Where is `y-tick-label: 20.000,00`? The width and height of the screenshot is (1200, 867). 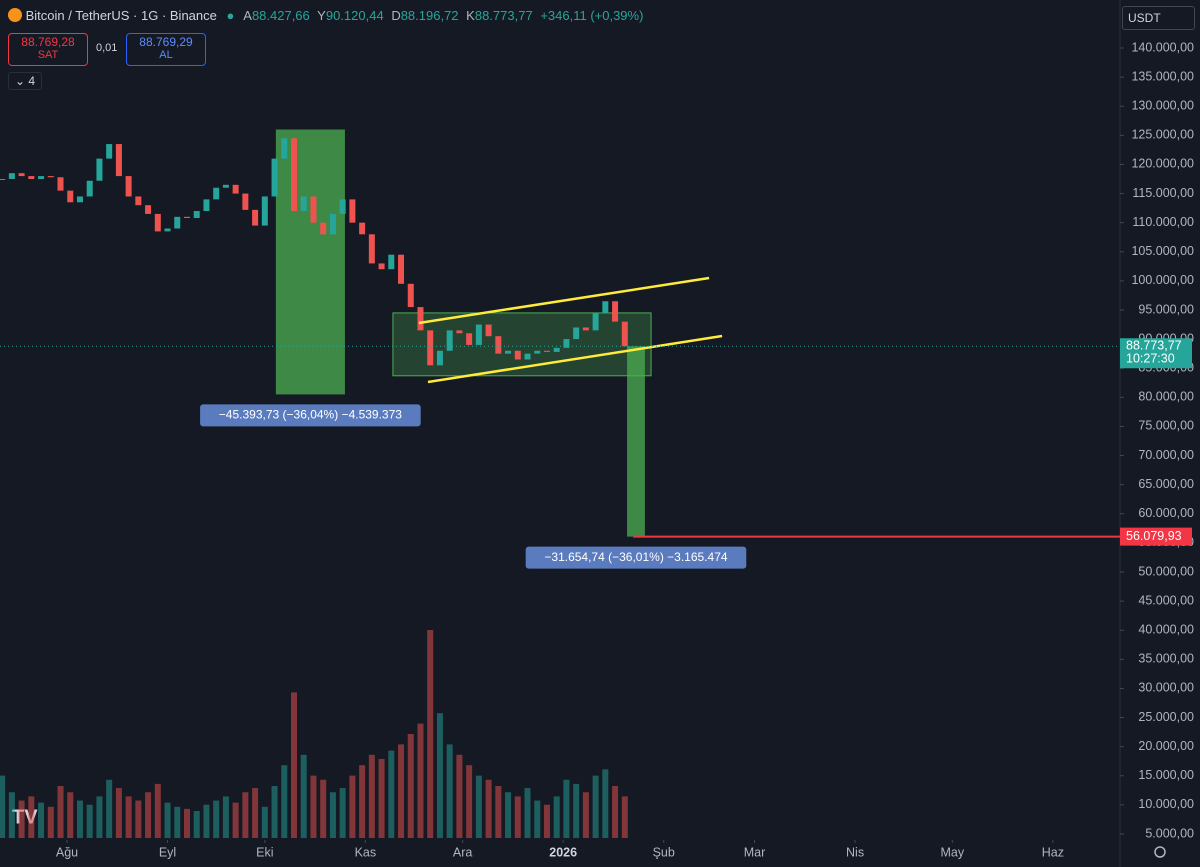 y-tick-label: 20.000,00 is located at coordinates (1166, 746).